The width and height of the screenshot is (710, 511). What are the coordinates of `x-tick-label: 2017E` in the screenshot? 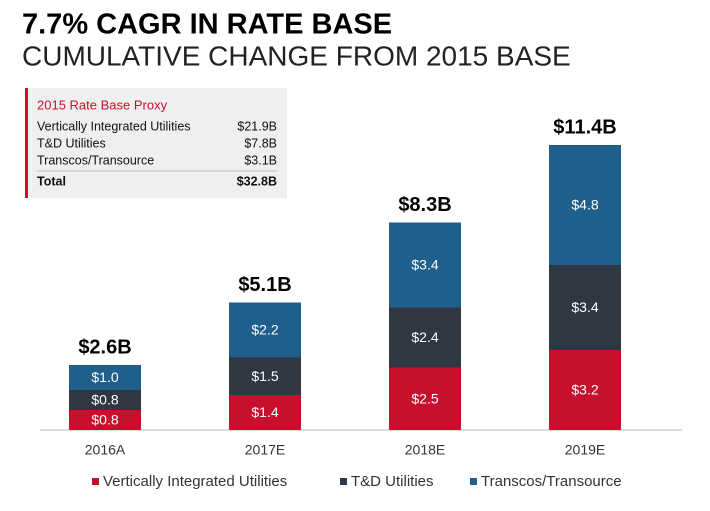 It's located at (265, 450).